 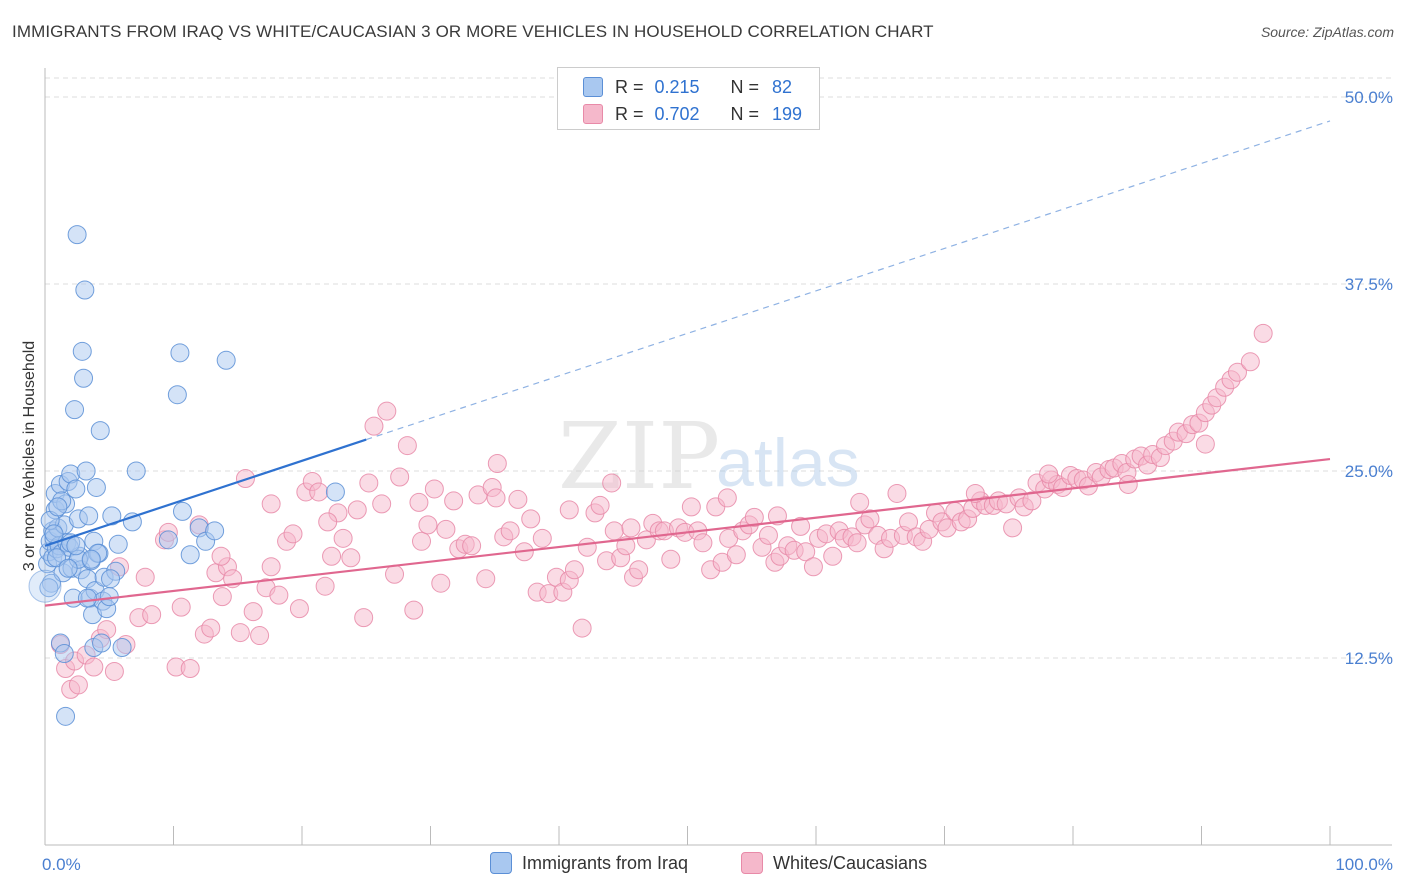 I want to click on legend-swatch-pink, so click(x=593, y=114).